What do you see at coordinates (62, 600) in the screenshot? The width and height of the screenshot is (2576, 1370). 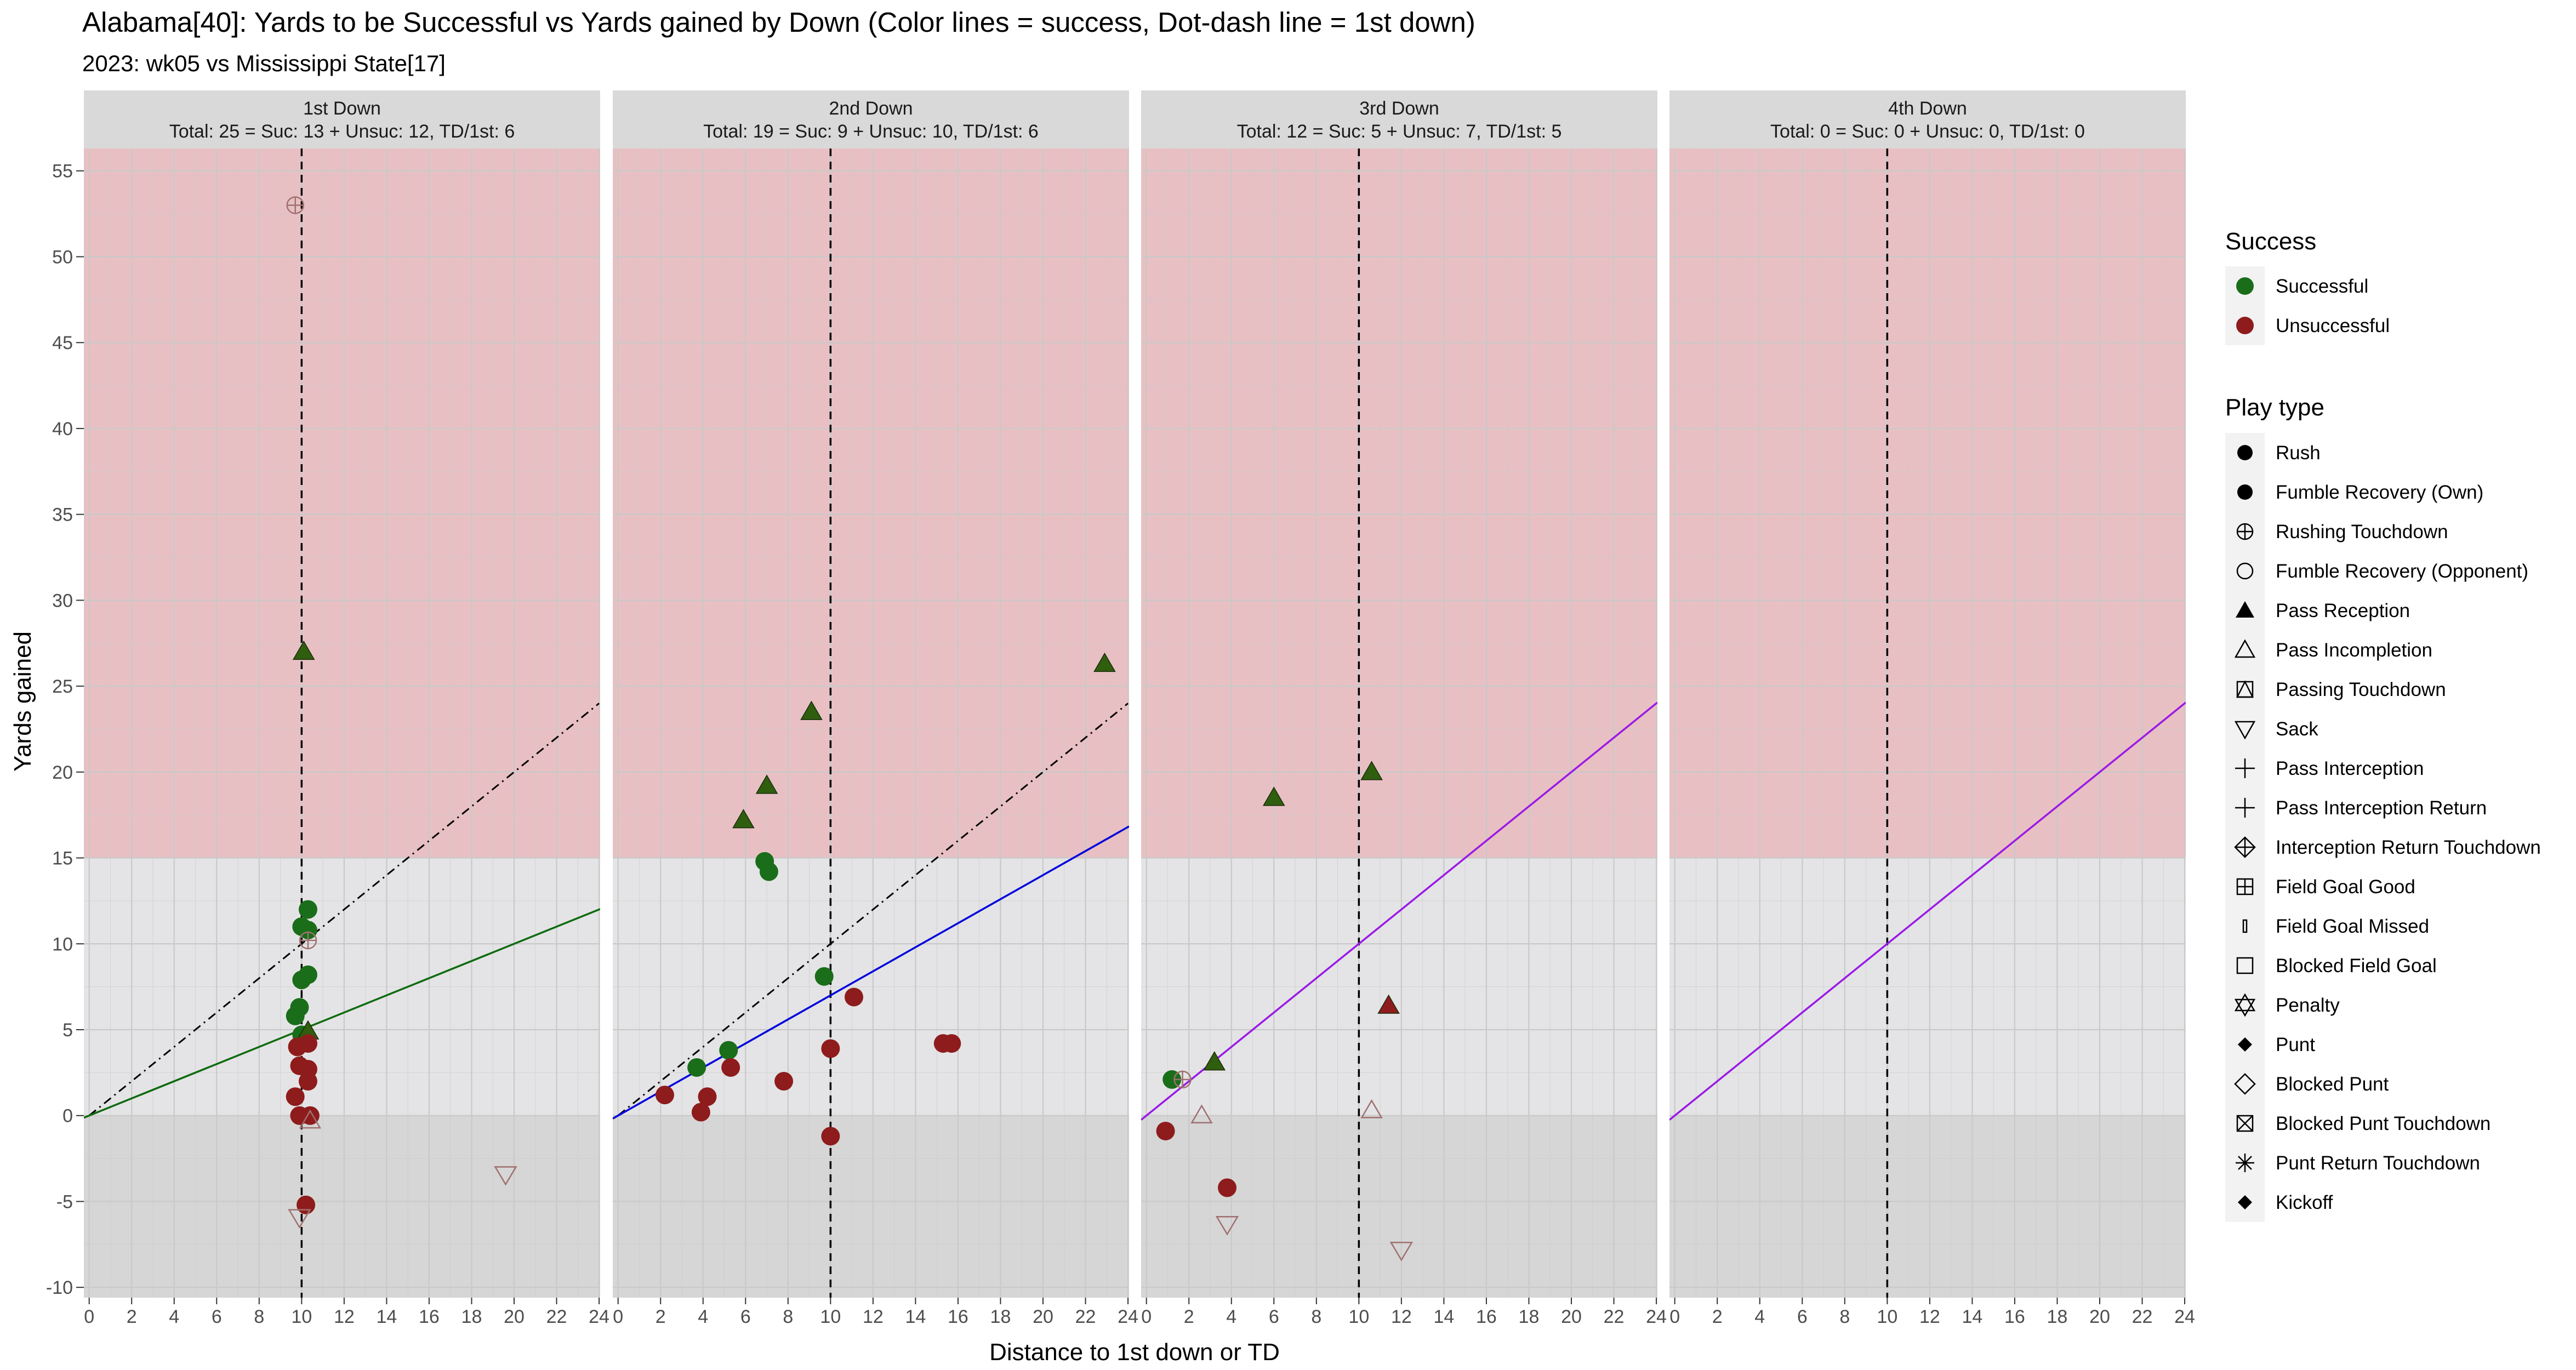 I see `y-tick-label: 30` at bounding box center [62, 600].